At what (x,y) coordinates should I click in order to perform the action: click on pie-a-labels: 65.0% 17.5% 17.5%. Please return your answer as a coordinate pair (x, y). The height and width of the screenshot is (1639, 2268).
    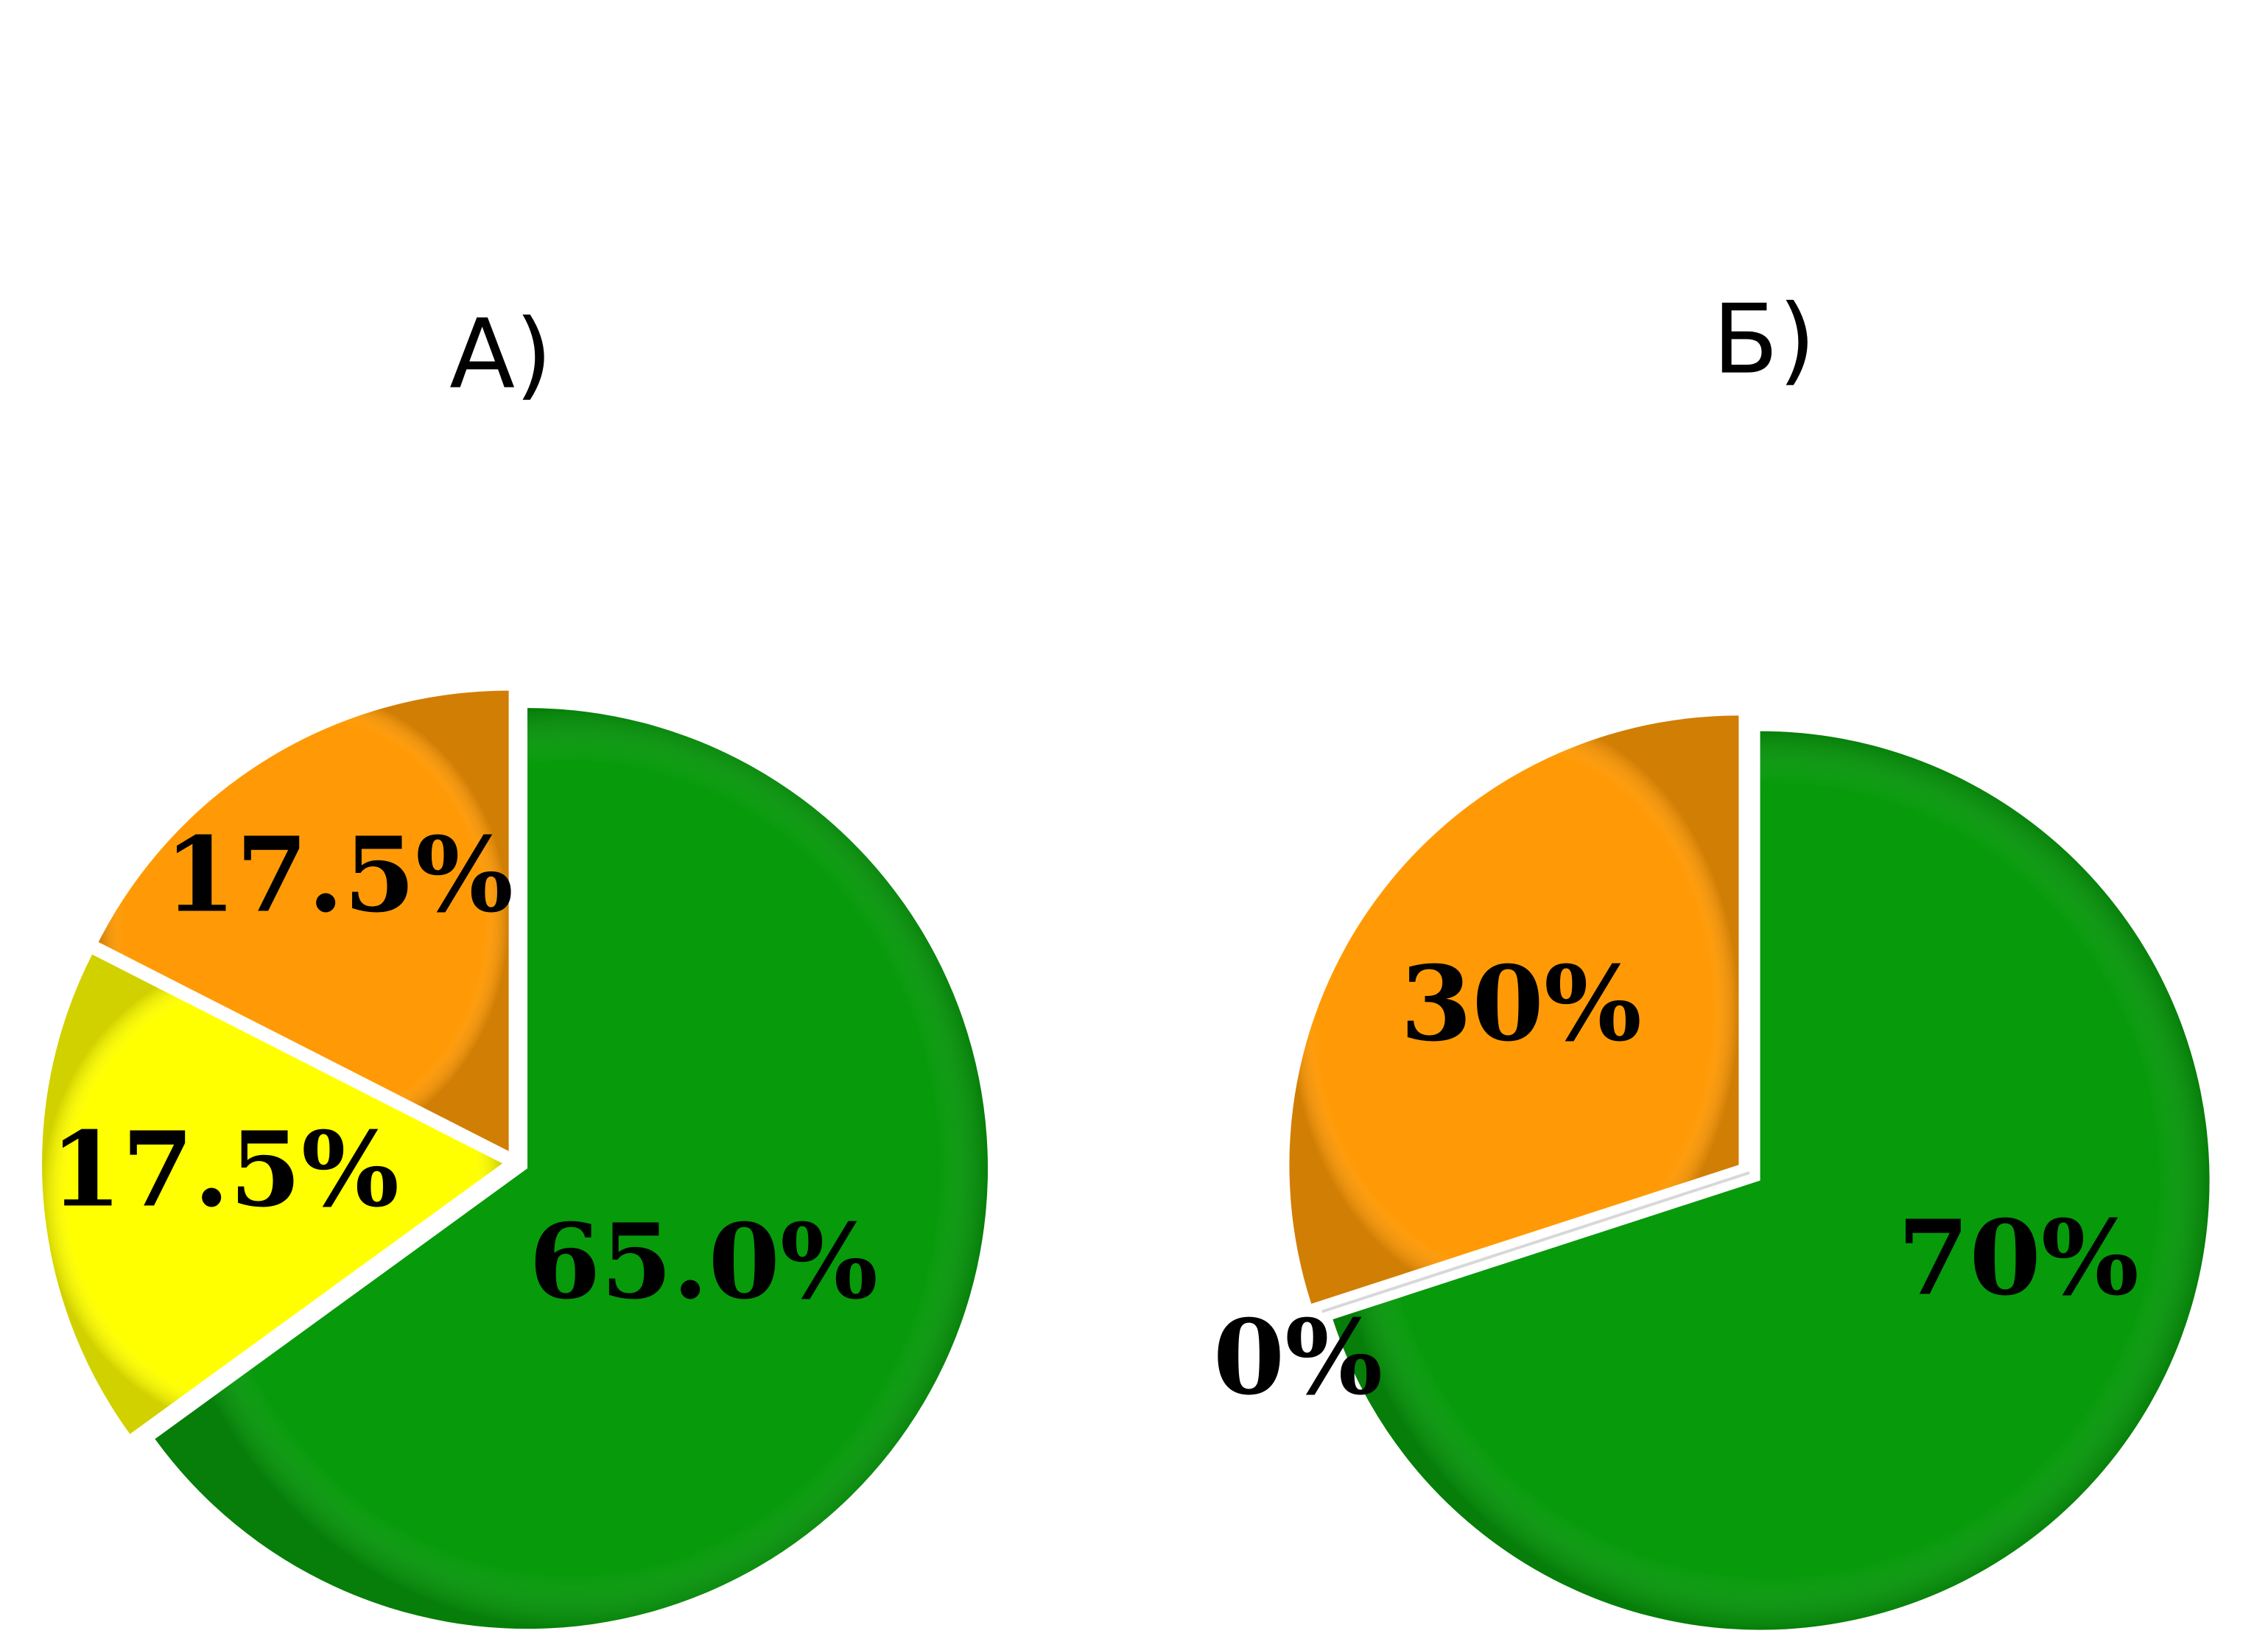
    Looking at the image, I should click on (464, 1069).